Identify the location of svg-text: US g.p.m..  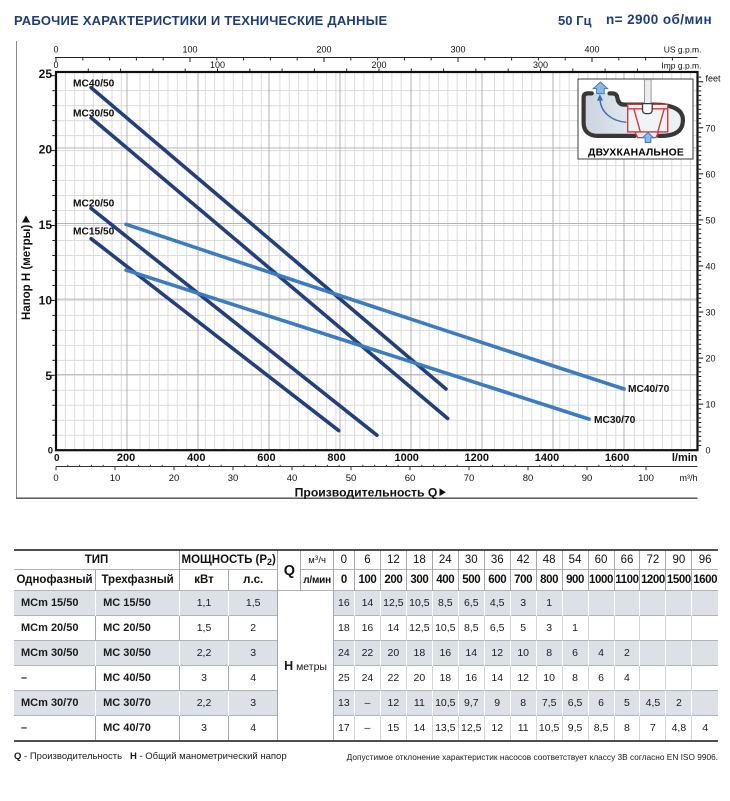
(683, 50).